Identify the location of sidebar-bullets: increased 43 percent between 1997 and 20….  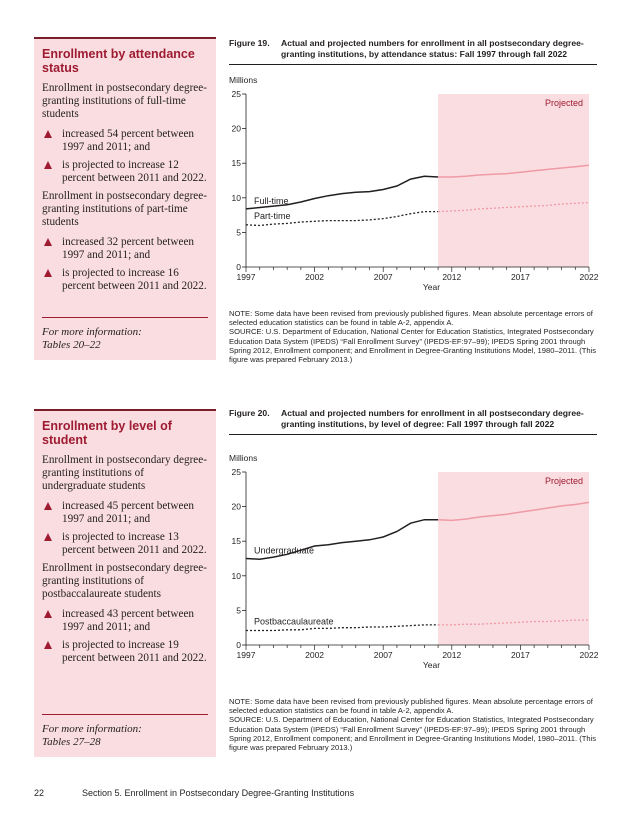
(125, 636).